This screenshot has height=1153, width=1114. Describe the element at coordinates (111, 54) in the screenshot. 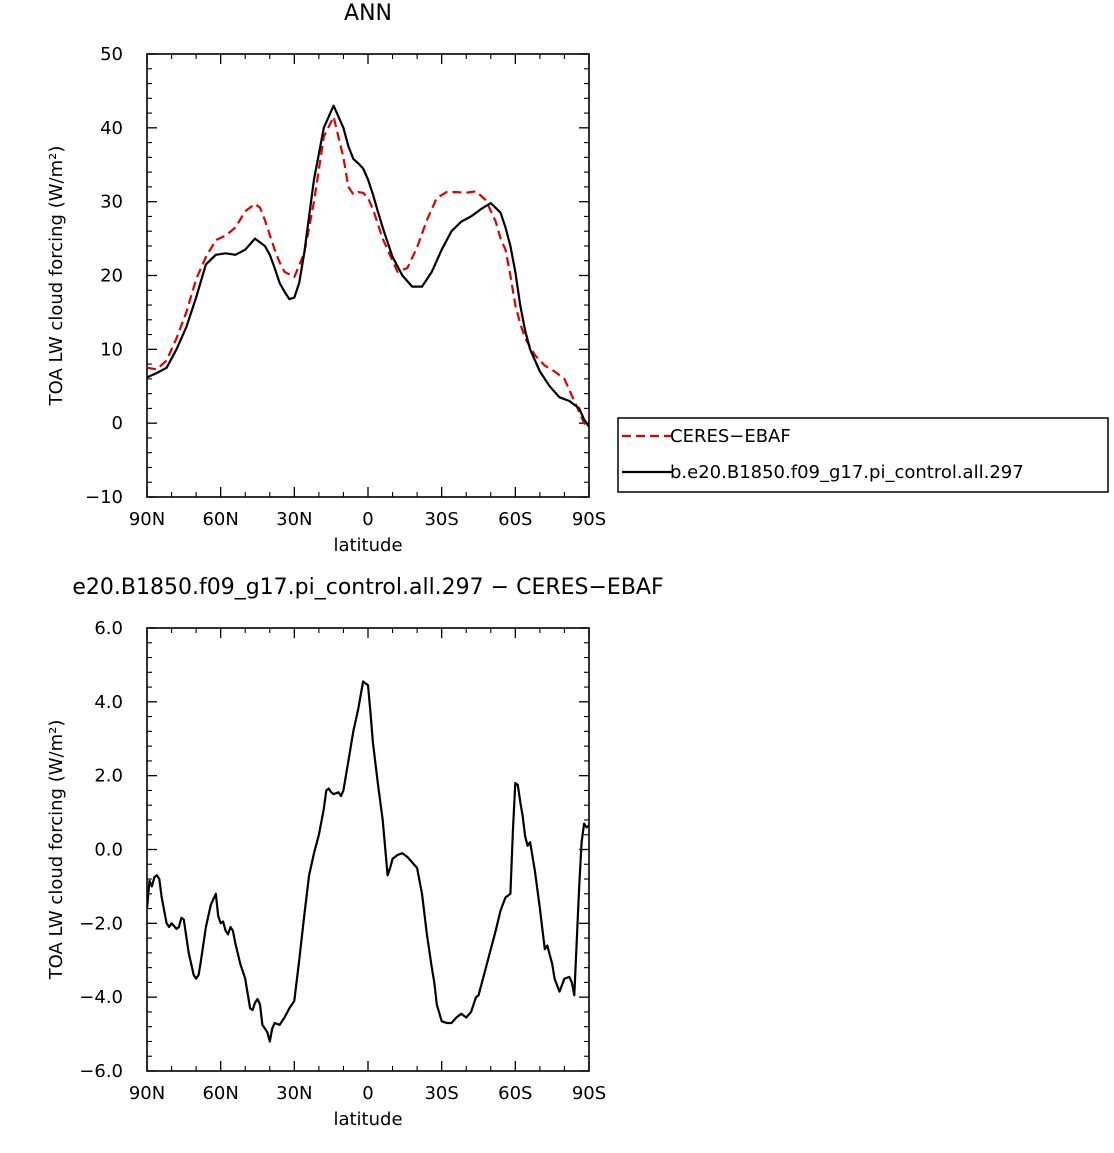

I see `y-tick-label: 50` at that location.